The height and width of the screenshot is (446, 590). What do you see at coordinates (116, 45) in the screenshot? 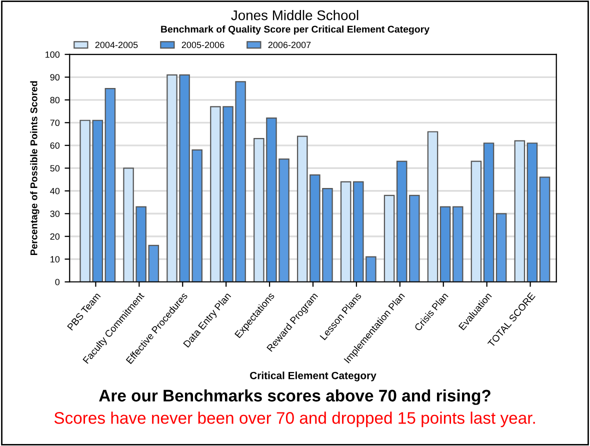
I see `legend-label: 2004-2005` at bounding box center [116, 45].